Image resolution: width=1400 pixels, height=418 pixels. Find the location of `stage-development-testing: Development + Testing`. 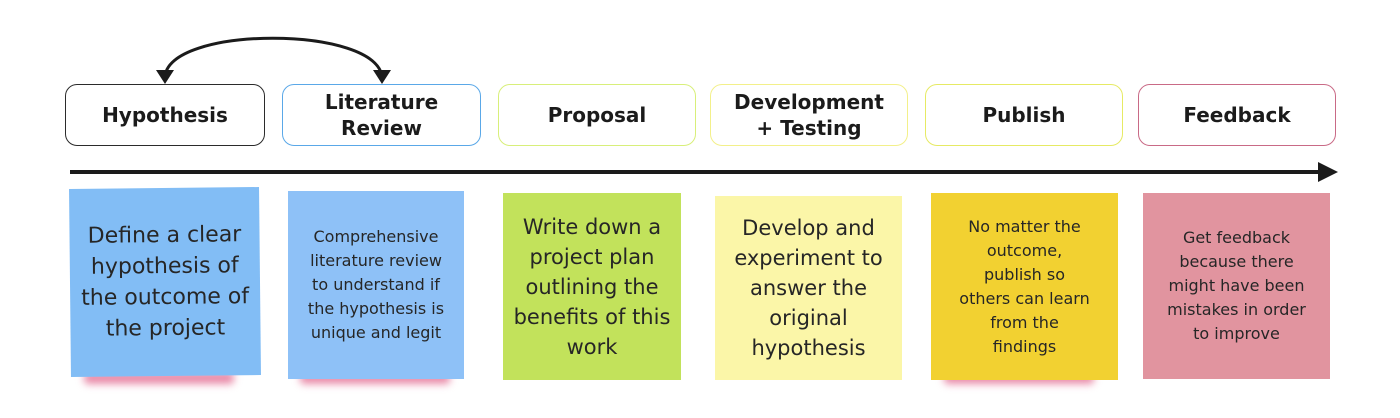

stage-development-testing: Development + Testing is located at coordinates (809, 115).